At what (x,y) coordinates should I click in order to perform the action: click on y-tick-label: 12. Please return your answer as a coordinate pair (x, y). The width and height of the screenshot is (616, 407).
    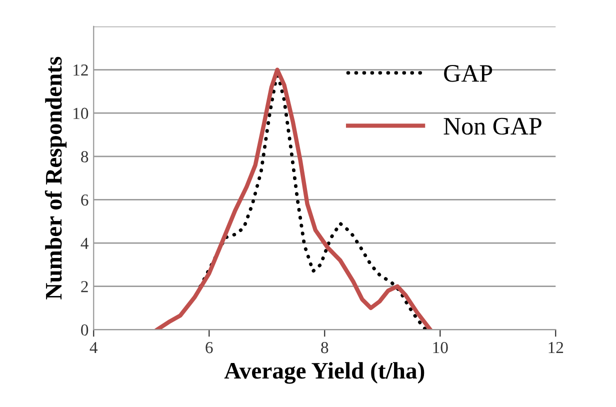
    Looking at the image, I should click on (81, 70).